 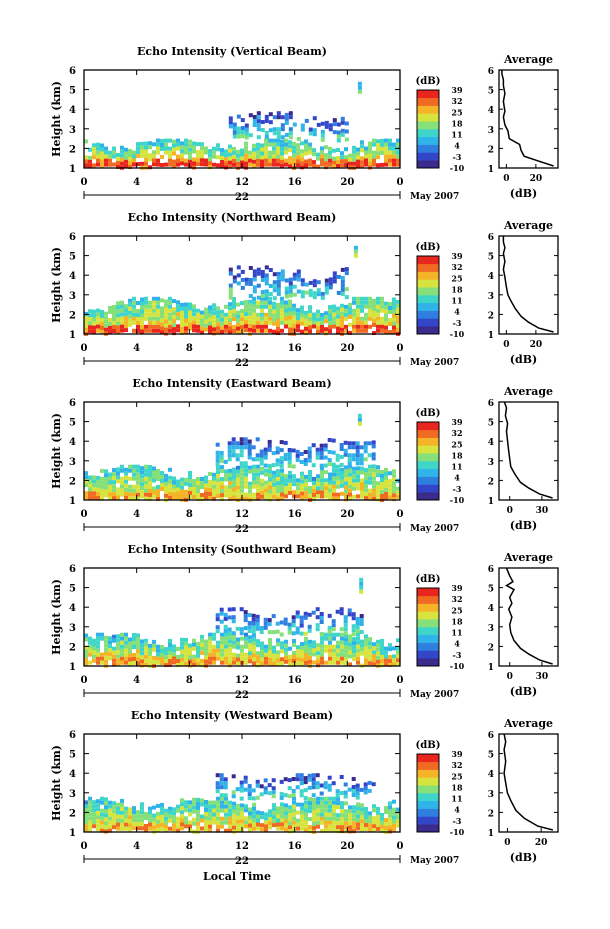 I want to click on x-tick-label: 8, so click(x=189, y=680).